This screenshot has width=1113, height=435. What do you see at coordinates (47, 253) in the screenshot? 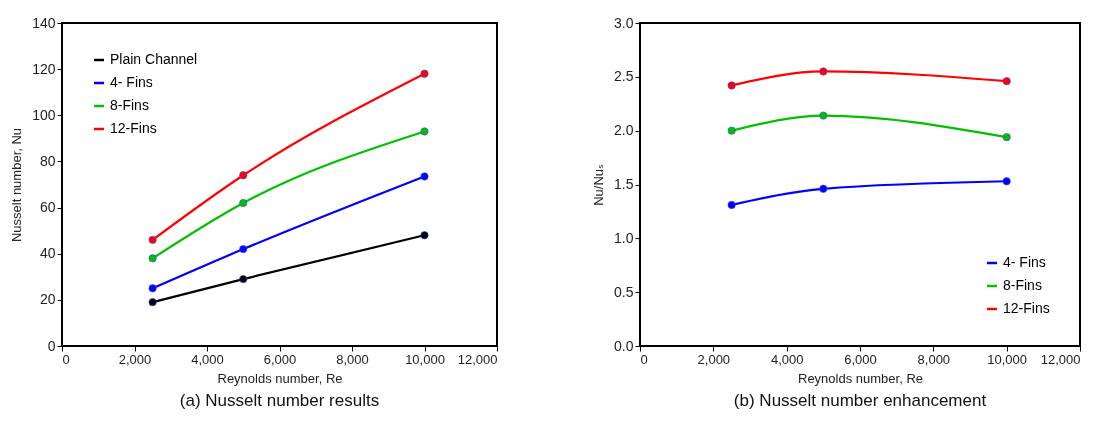
I see `y-tick-label: 40` at bounding box center [47, 253].